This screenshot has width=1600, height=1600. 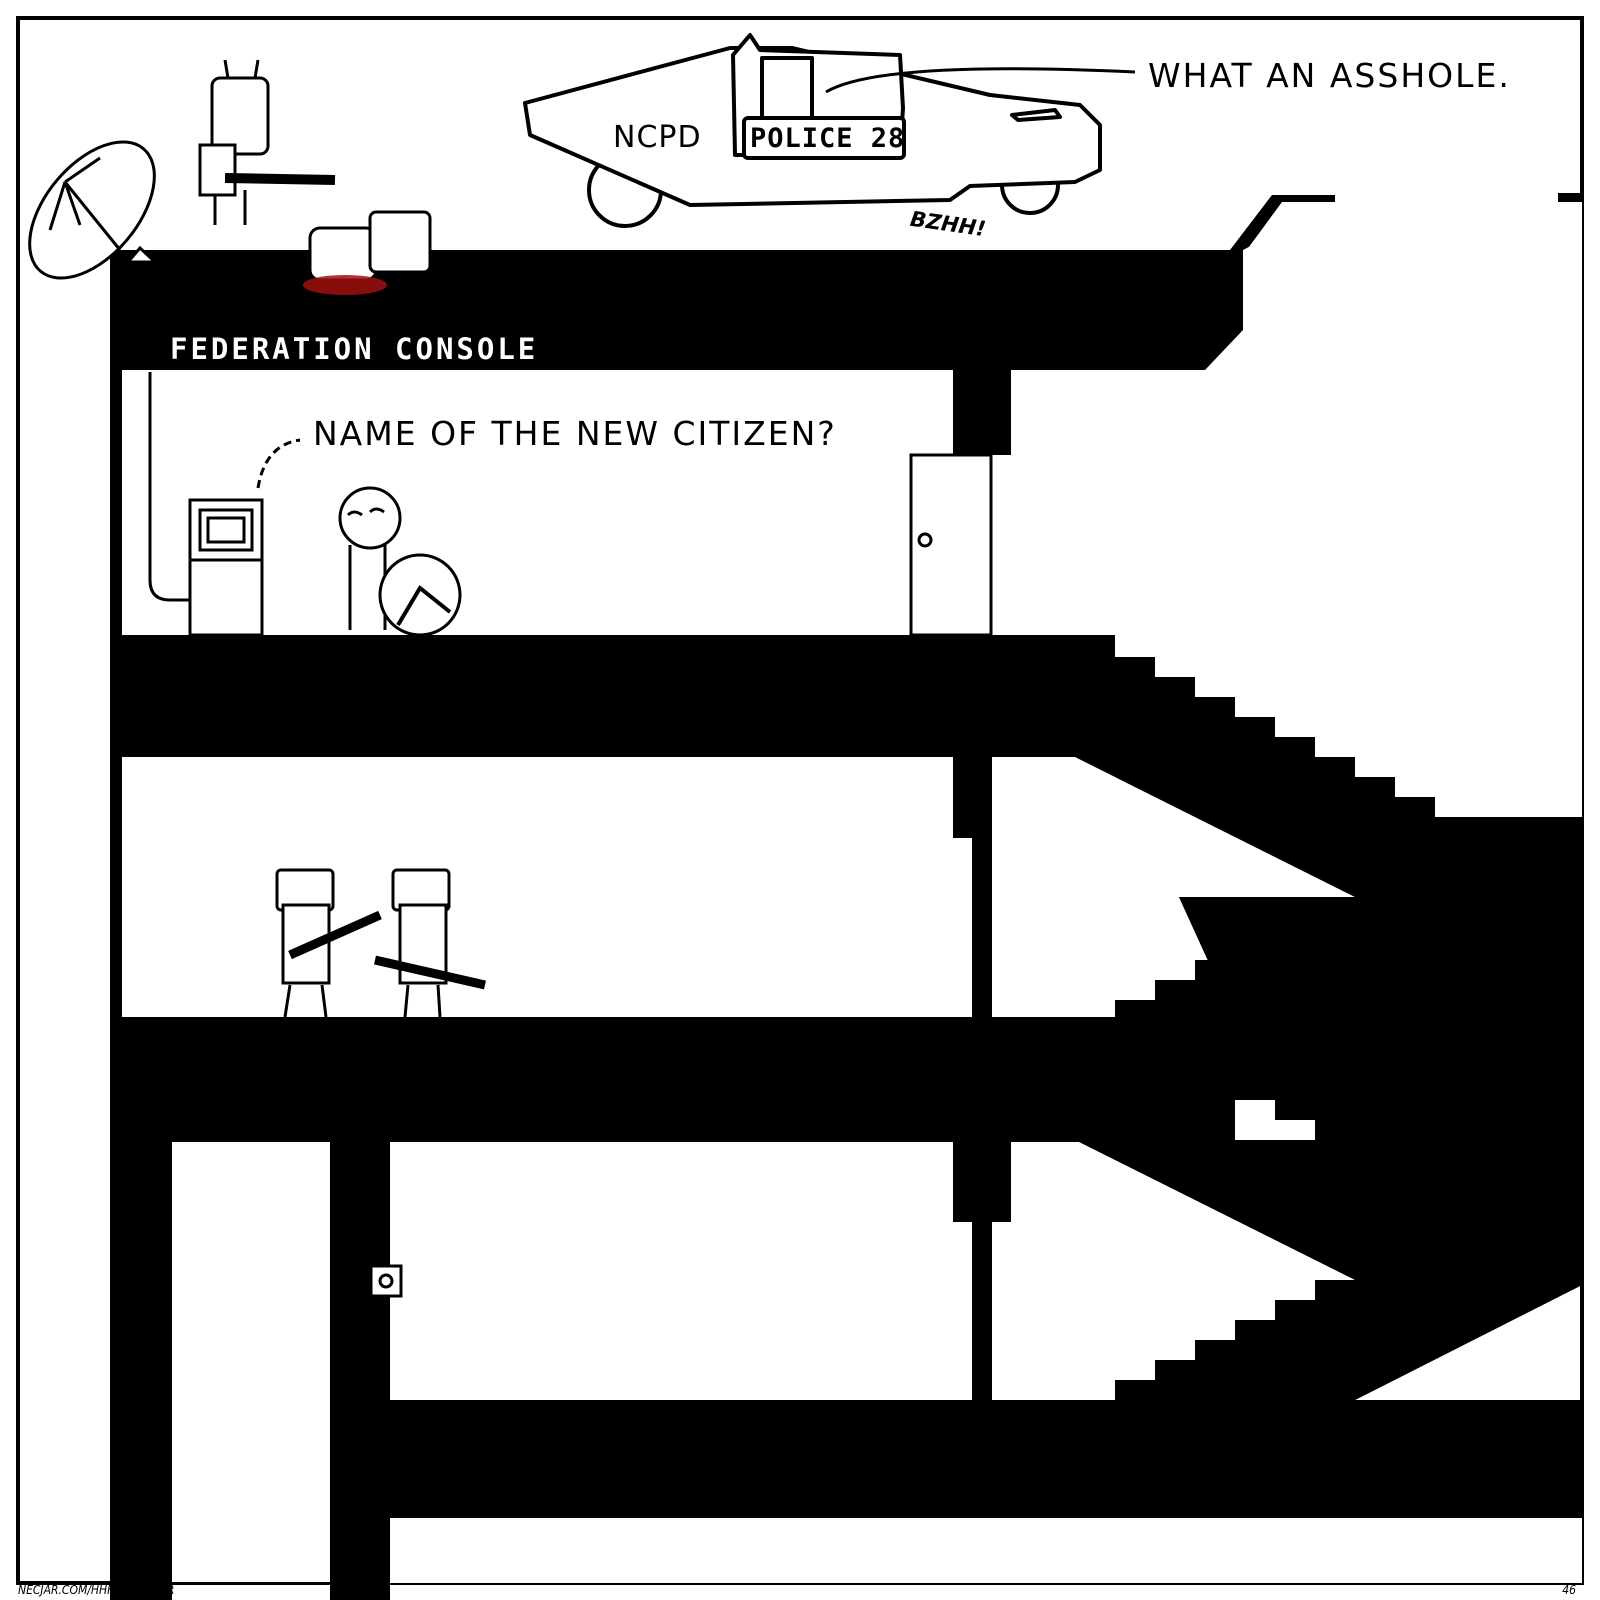 I want to click on console-terminal, so click(x=206, y=504).